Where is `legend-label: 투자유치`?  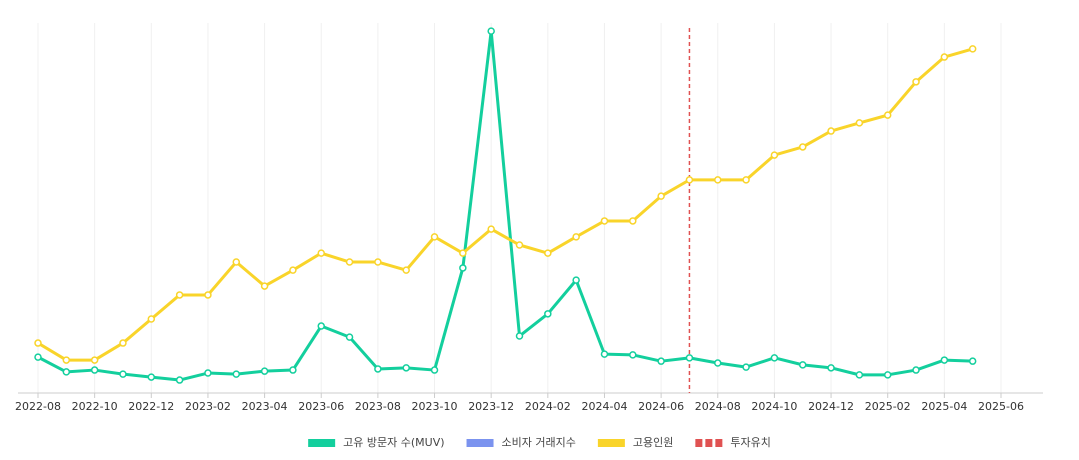
legend-label: 투자유치 is located at coordinates (750, 442).